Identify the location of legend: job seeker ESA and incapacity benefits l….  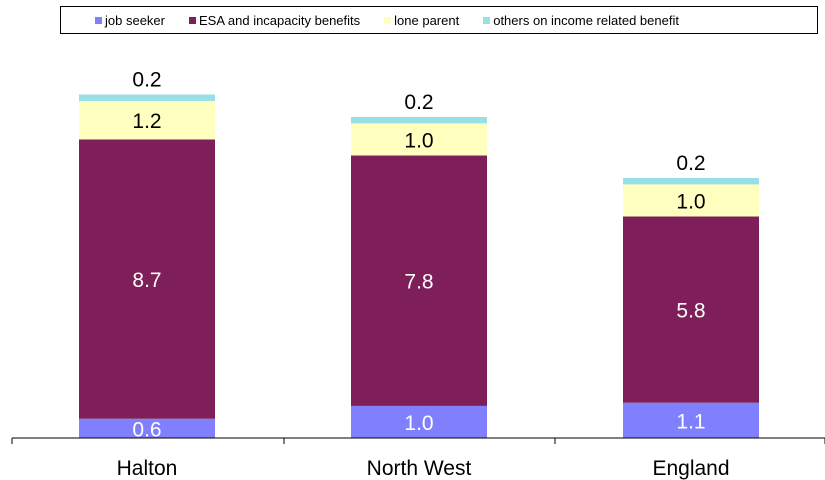
(439, 20).